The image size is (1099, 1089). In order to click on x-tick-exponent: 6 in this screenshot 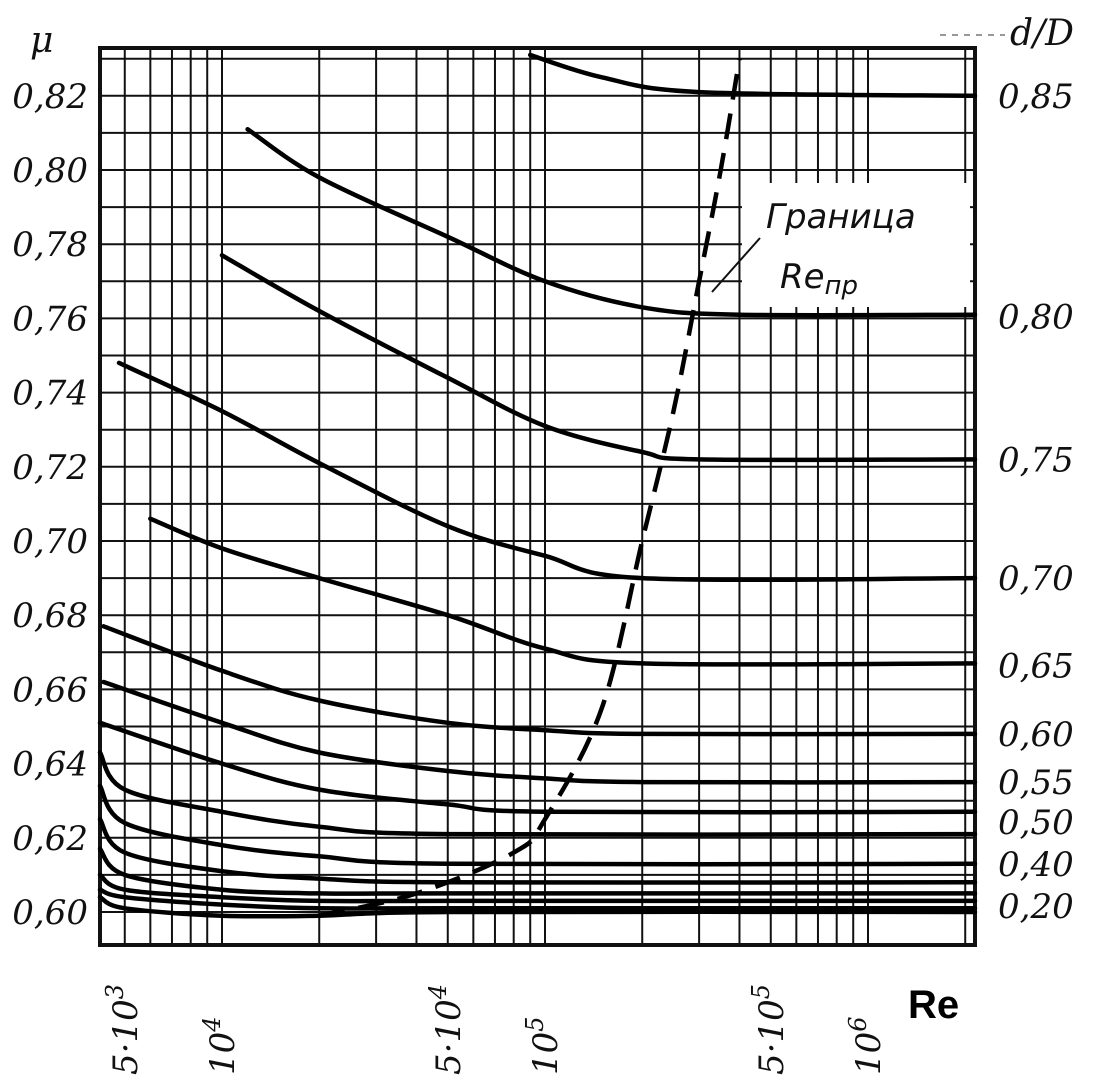, I will do `click(858, 1023)`.